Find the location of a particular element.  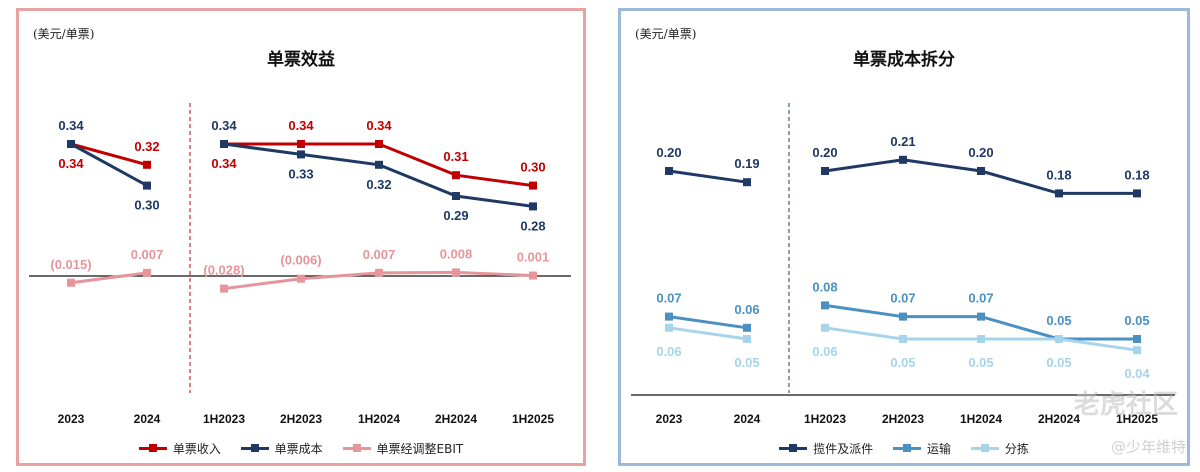

legend-item-pickup-delivery: 揽件及派件 is located at coordinates (826, 448).